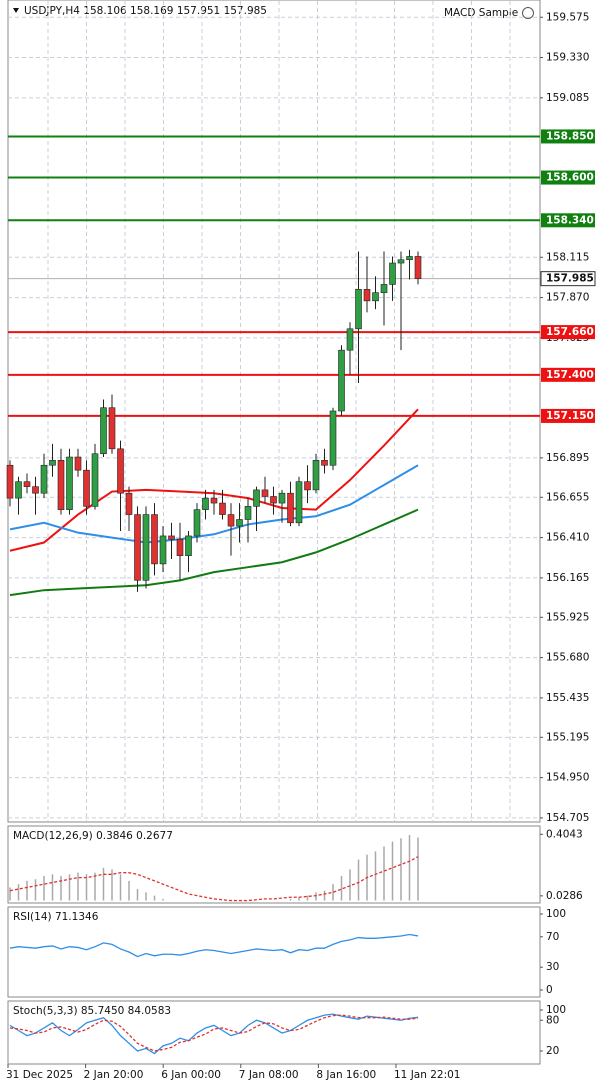 This screenshot has height=1091, width=600. Describe the element at coordinates (16, 10) in the screenshot. I see `menu-arrow` at that location.